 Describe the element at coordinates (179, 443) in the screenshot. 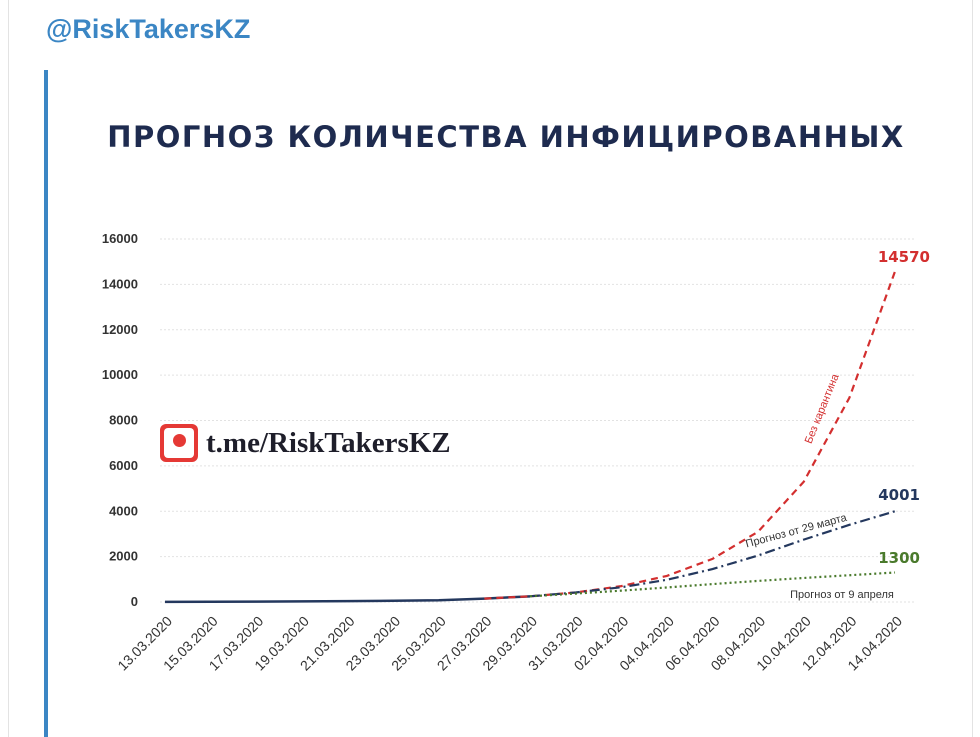

I see `risk-takers-logo-icon` at that location.